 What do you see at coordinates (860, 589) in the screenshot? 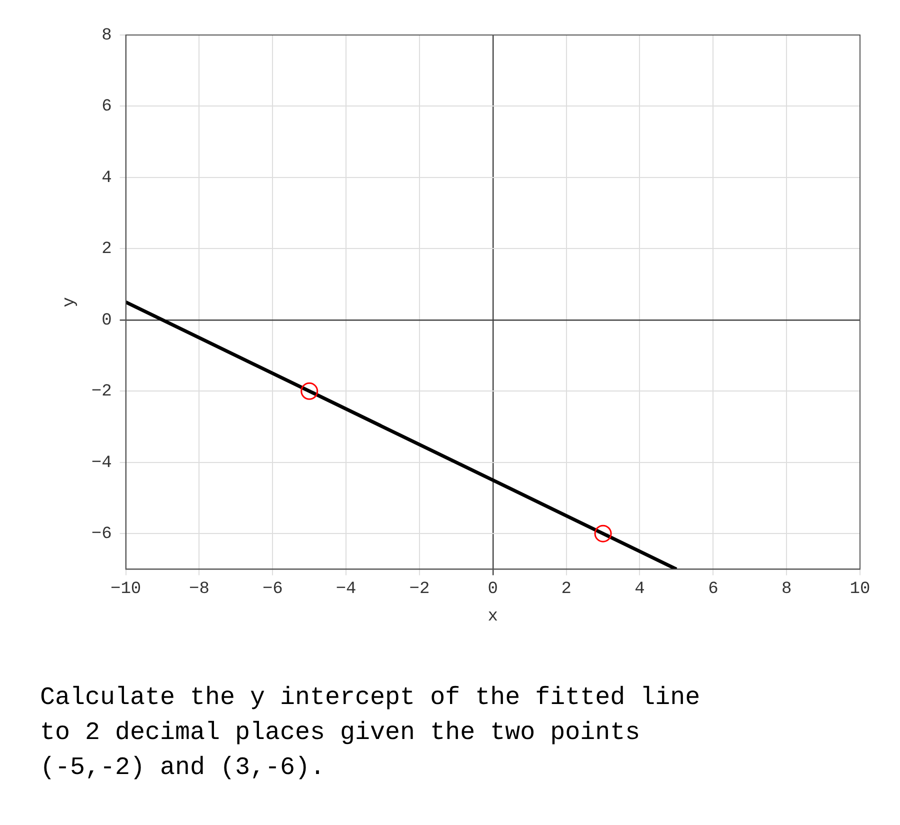
I see `x-tick-label: 10` at bounding box center [860, 589].